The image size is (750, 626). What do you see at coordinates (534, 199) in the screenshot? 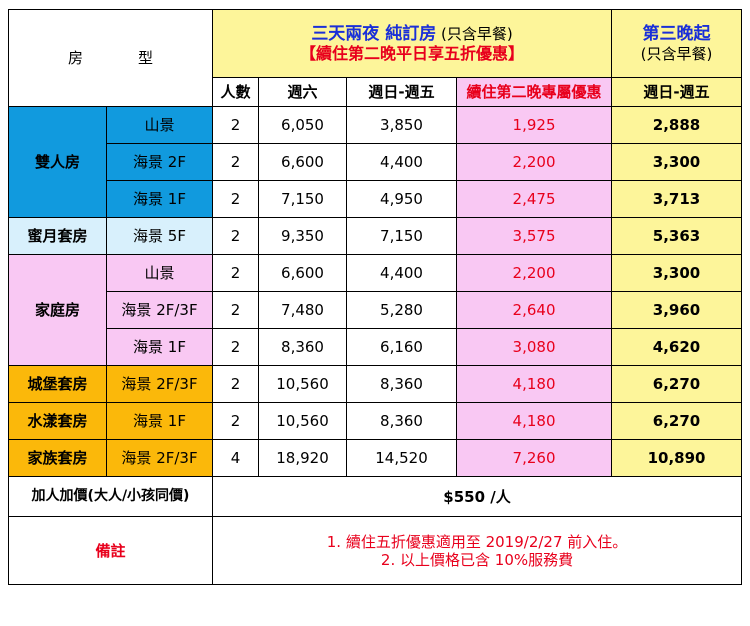
I see `promo-price: 2,475` at bounding box center [534, 199].